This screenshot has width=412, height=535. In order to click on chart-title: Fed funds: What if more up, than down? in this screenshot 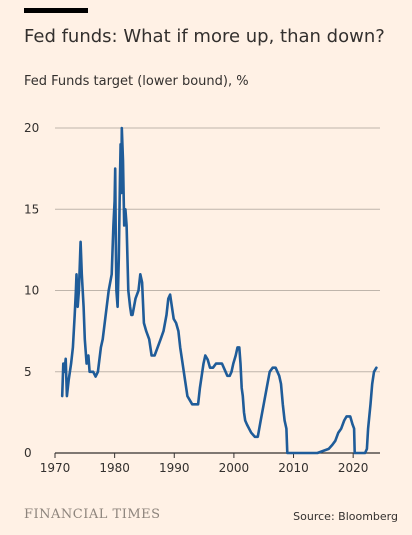, I will do `click(204, 36)`.